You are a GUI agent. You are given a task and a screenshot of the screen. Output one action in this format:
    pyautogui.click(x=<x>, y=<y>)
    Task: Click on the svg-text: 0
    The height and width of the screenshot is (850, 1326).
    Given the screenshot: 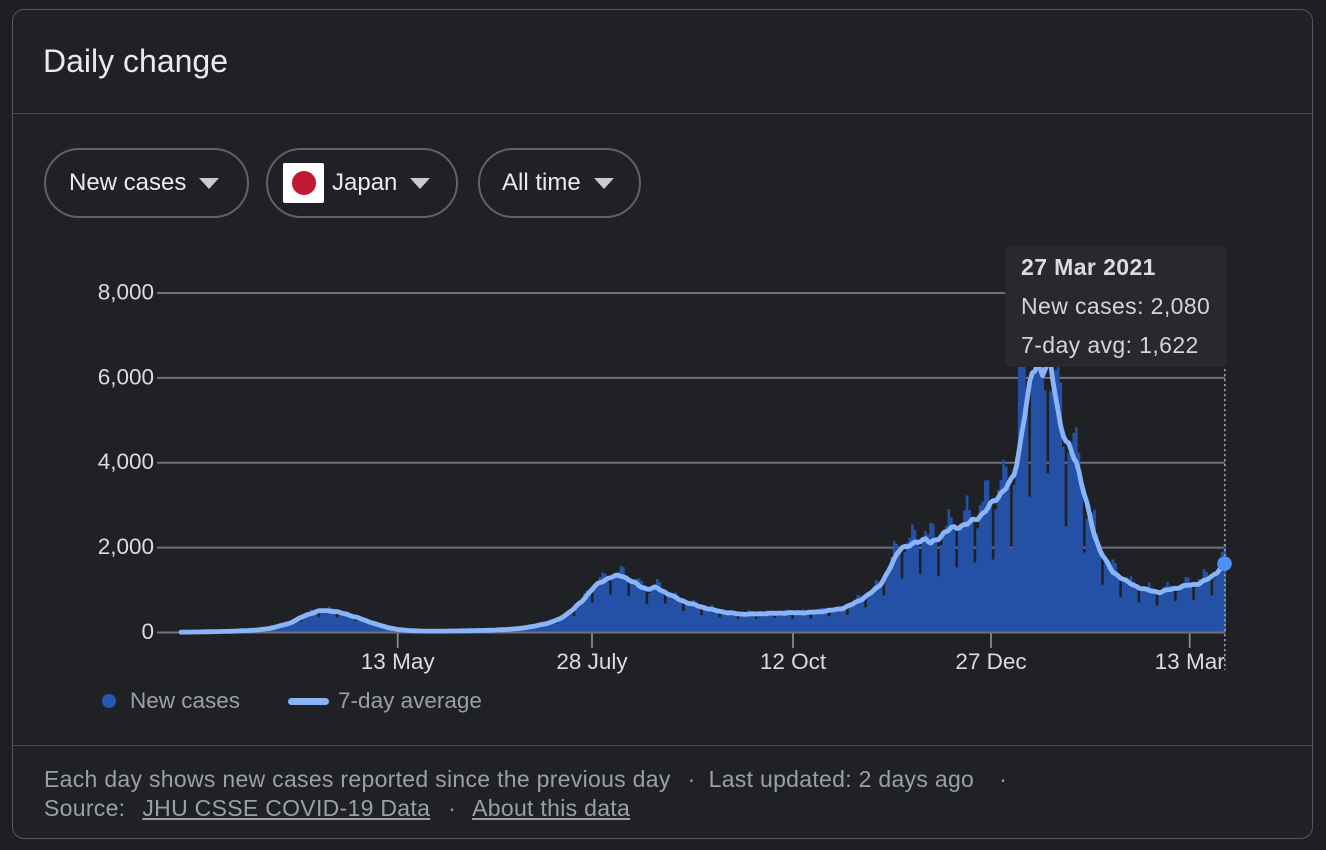 What is the action you would take?
    pyautogui.click(x=147, y=631)
    